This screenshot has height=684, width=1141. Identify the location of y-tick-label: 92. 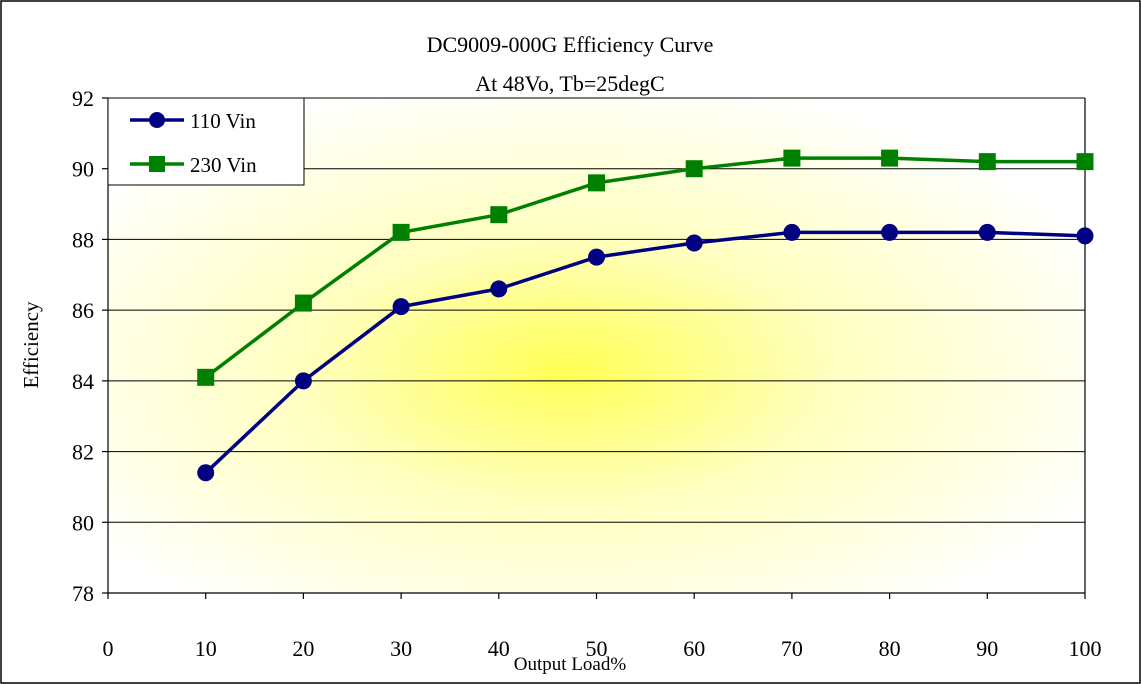
(83, 98).